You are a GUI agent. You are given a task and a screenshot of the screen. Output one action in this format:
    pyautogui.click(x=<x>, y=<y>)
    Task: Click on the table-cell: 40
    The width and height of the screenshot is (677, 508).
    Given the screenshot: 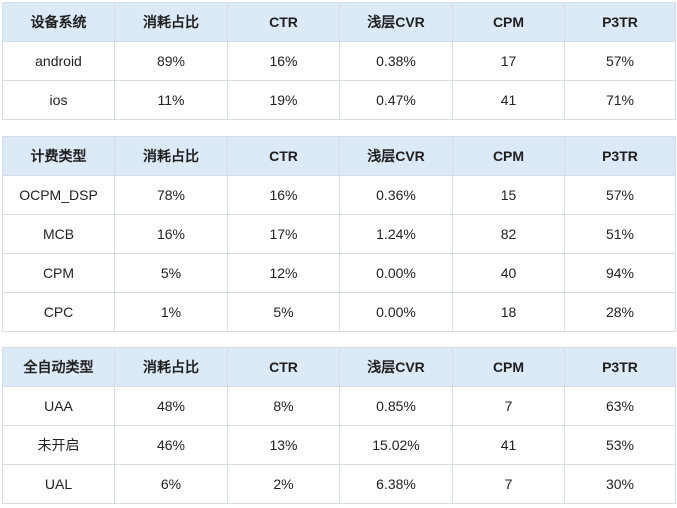 What is the action you would take?
    pyautogui.click(x=508, y=273)
    